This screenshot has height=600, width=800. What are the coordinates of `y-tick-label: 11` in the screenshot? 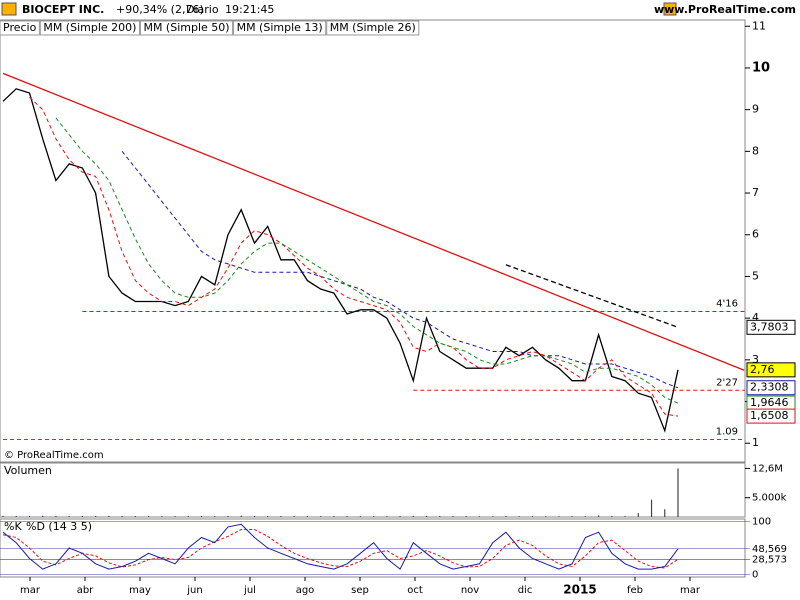 It's located at (759, 25).